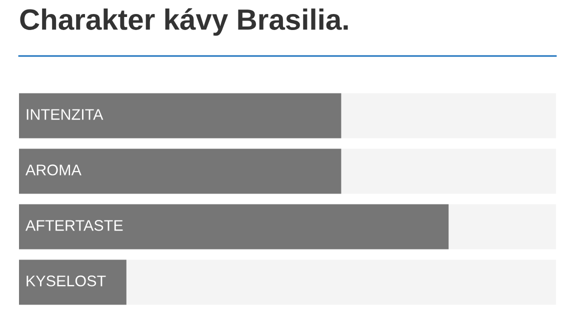 This screenshot has height=323, width=588. What do you see at coordinates (66, 281) in the screenshot?
I see `y-tick-label: KYSELOST` at bounding box center [66, 281].